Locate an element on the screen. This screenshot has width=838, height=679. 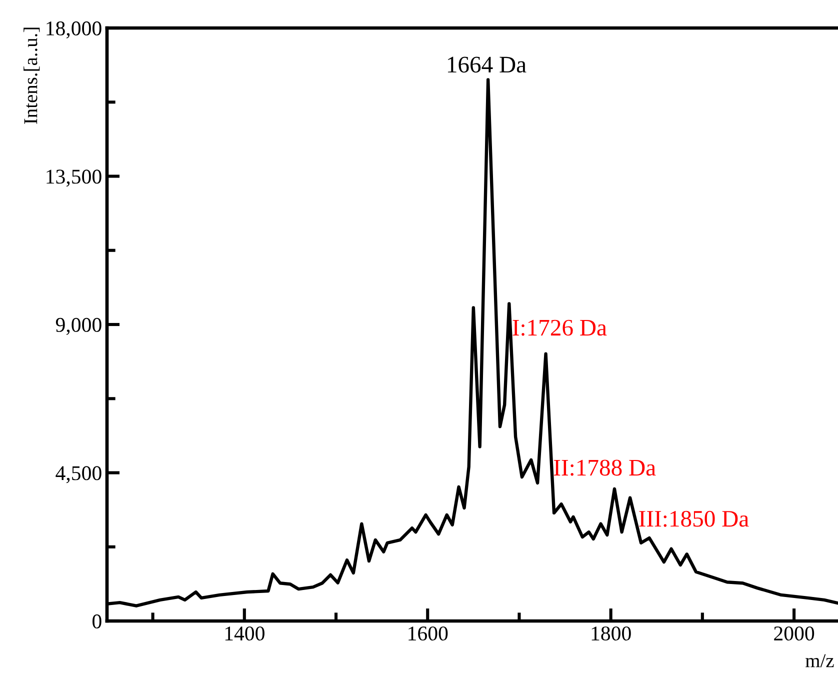
x-axis-title: m/z is located at coordinates (820, 661).